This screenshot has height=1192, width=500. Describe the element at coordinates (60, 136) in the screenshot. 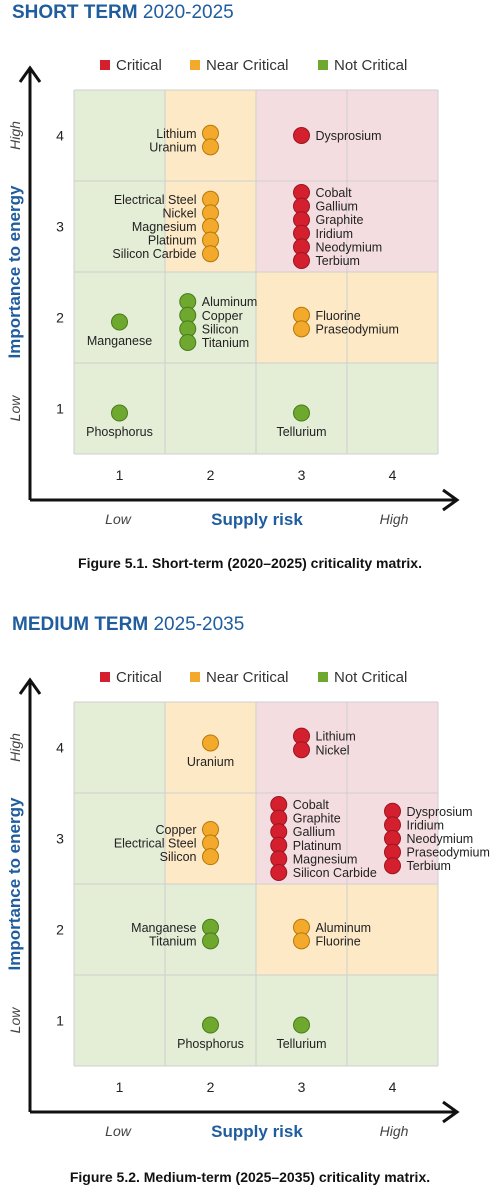

I see `y-tick-label: 4` at that location.